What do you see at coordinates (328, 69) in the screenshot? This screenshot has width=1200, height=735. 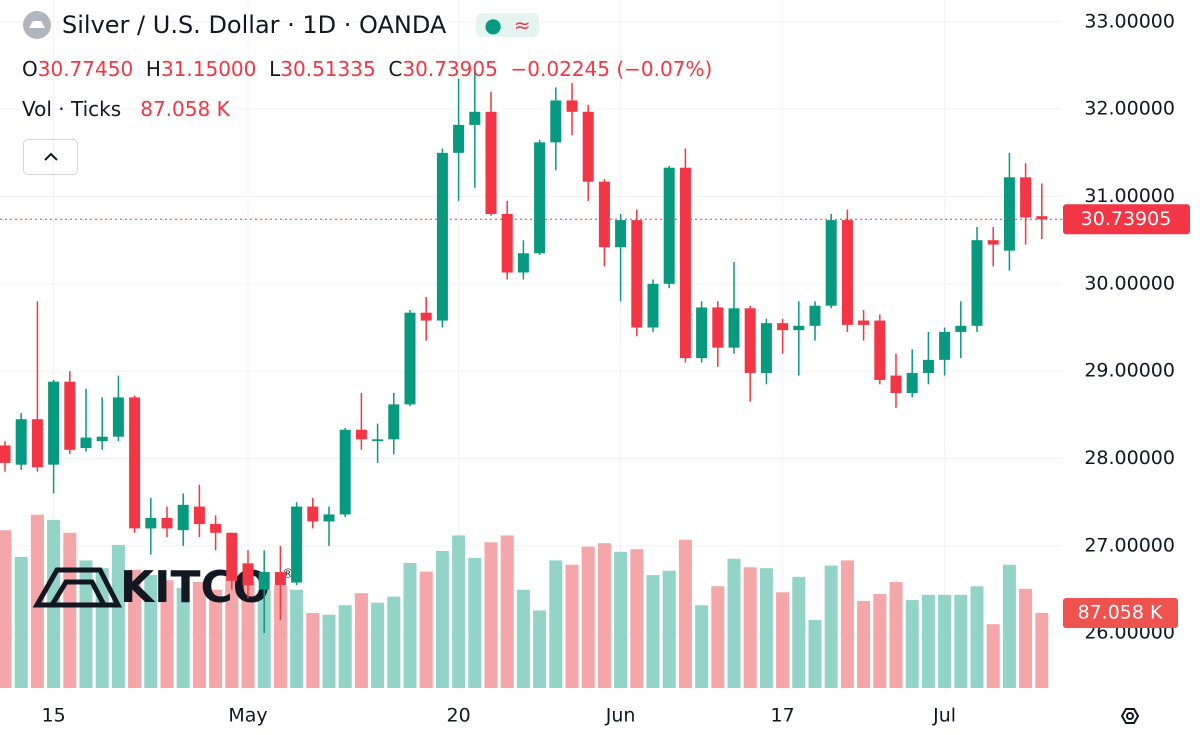 I see `l-value: 30.51335` at bounding box center [328, 69].